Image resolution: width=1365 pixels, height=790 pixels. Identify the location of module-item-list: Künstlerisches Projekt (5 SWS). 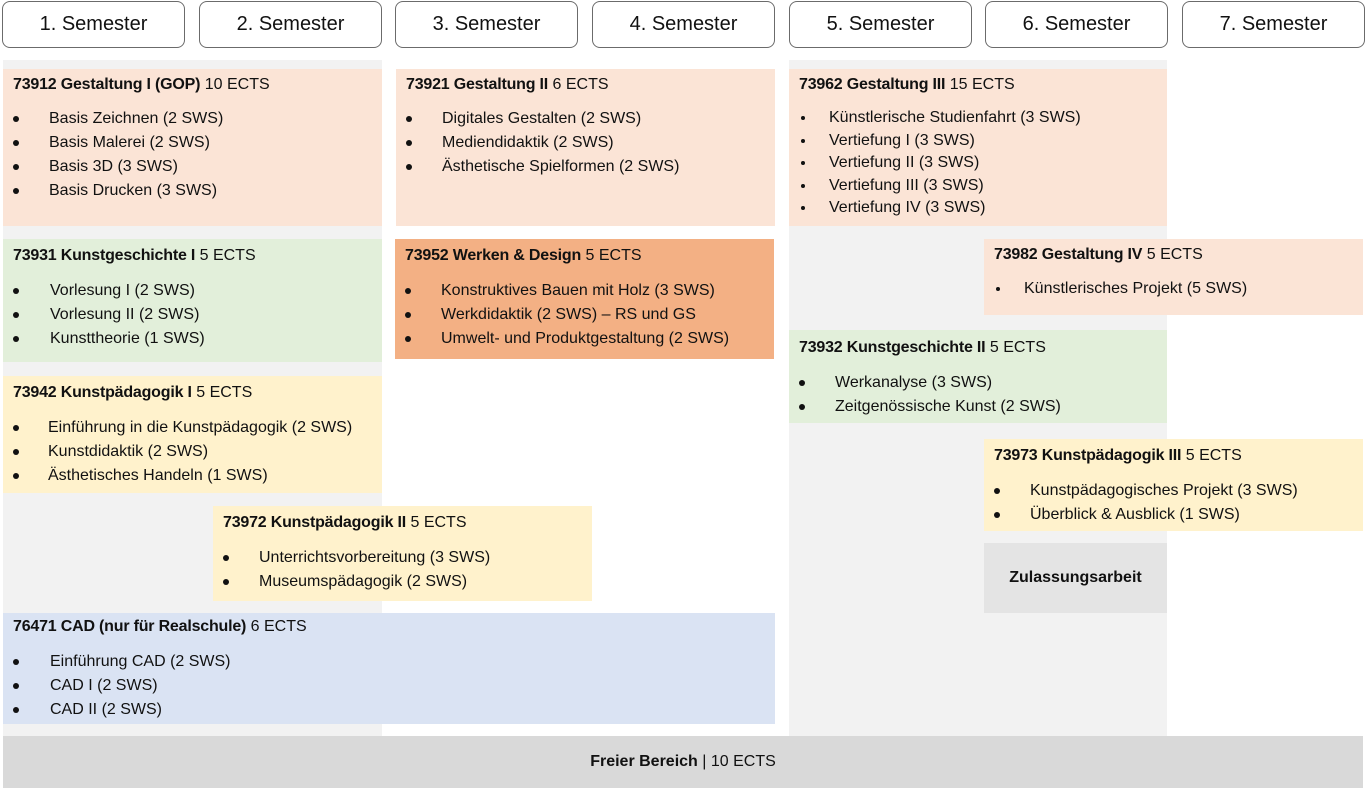
(1175, 289).